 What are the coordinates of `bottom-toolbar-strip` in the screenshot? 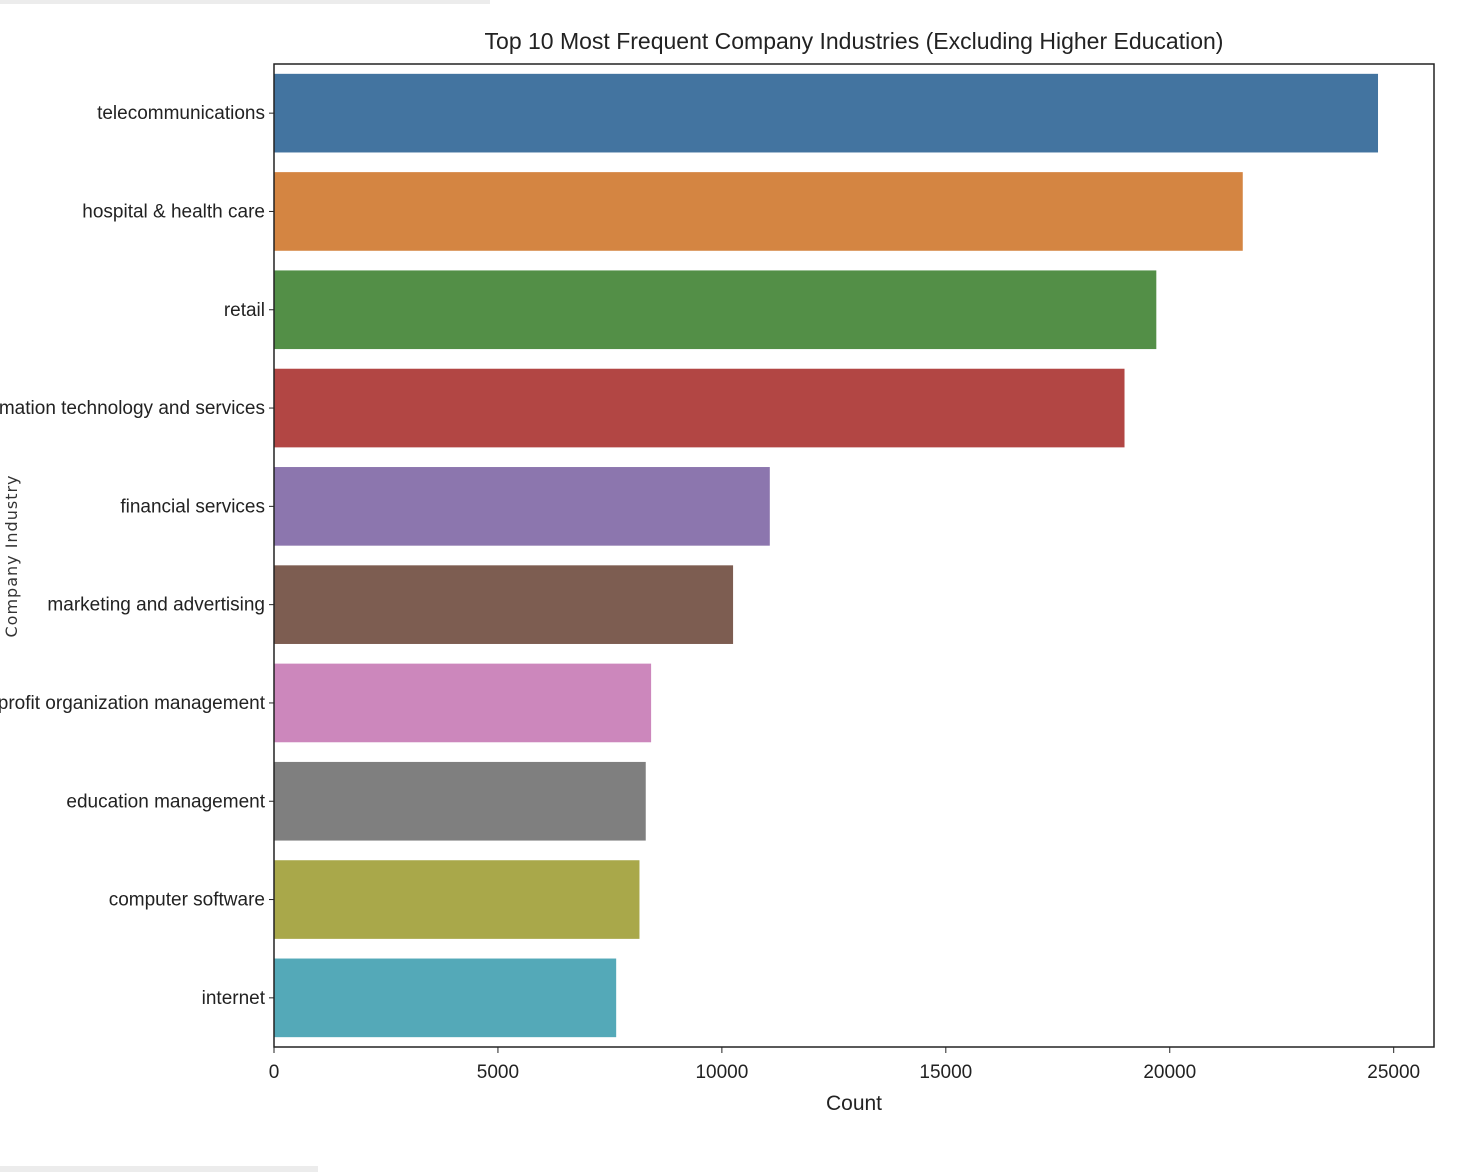 It's located at (159, 1169).